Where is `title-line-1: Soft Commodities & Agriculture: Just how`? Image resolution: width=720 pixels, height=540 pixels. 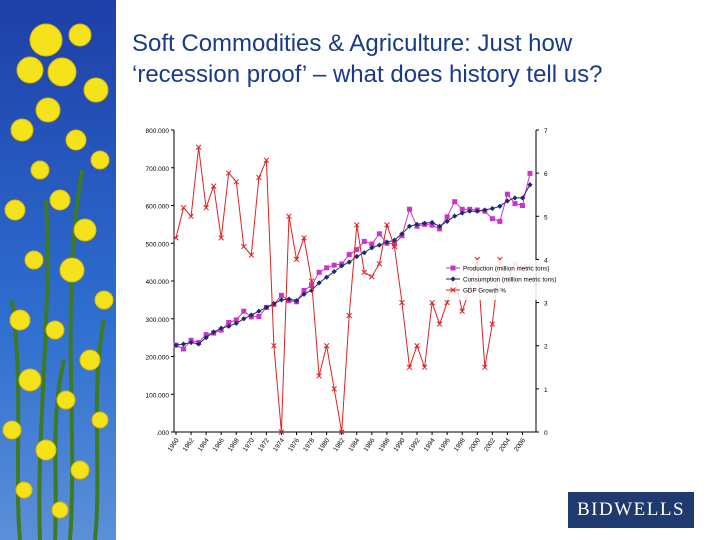 title-line-1: Soft Commodities & Agriculture: Just how is located at coordinates (352, 43).